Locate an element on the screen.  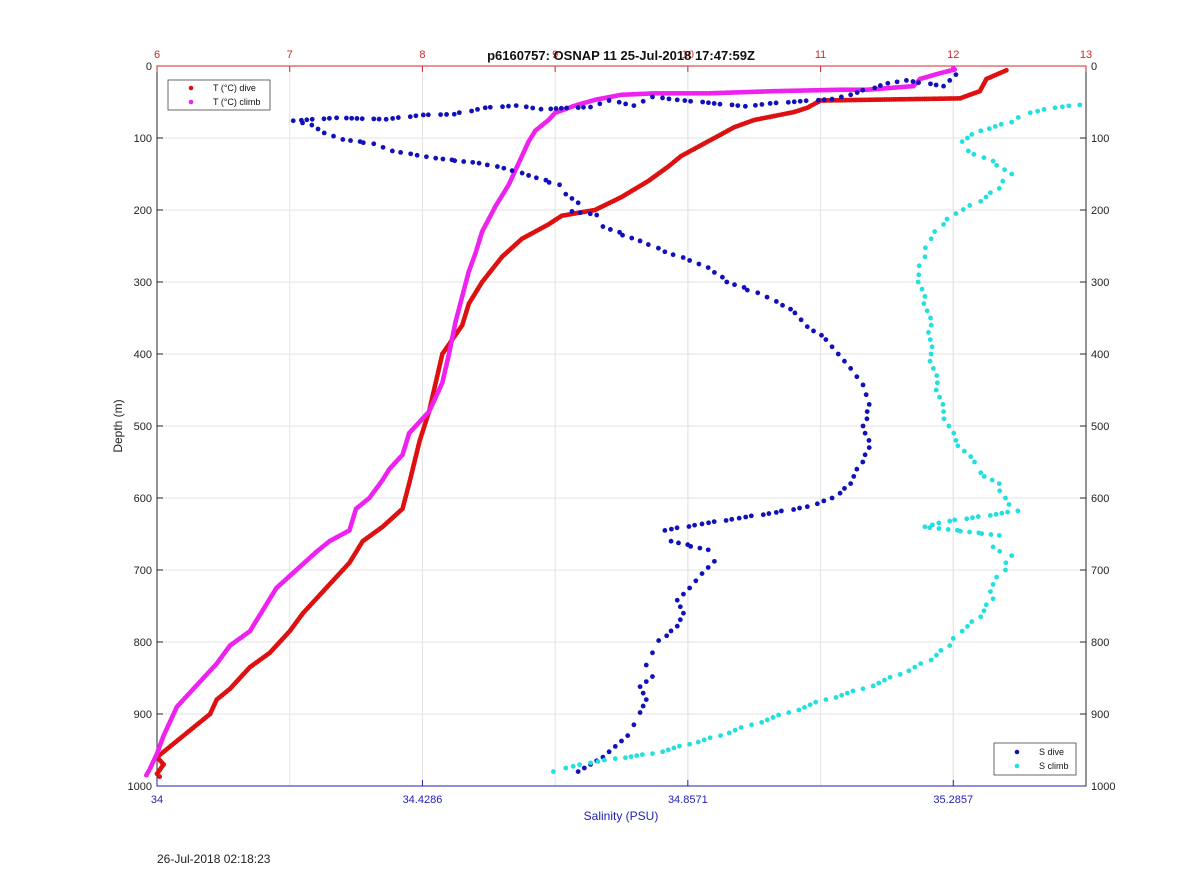
x-top-tick-label: 13 is located at coordinates (1086, 55).